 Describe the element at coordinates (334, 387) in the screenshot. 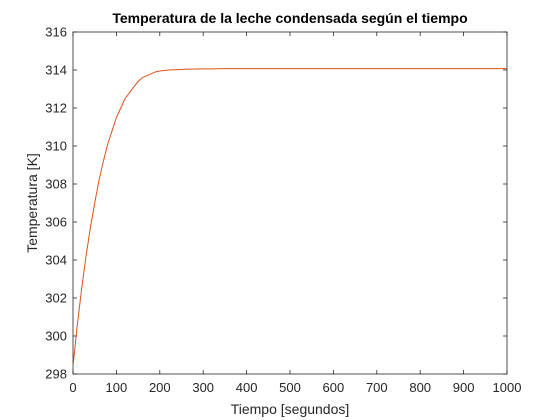

I see `x-tick-label: 600` at that location.